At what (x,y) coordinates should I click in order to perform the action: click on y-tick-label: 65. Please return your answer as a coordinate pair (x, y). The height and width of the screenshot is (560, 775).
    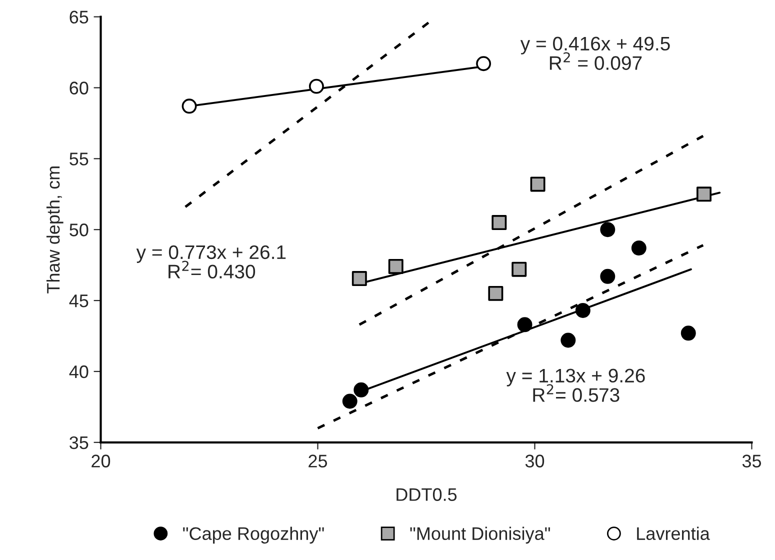
    Looking at the image, I should click on (79, 17).